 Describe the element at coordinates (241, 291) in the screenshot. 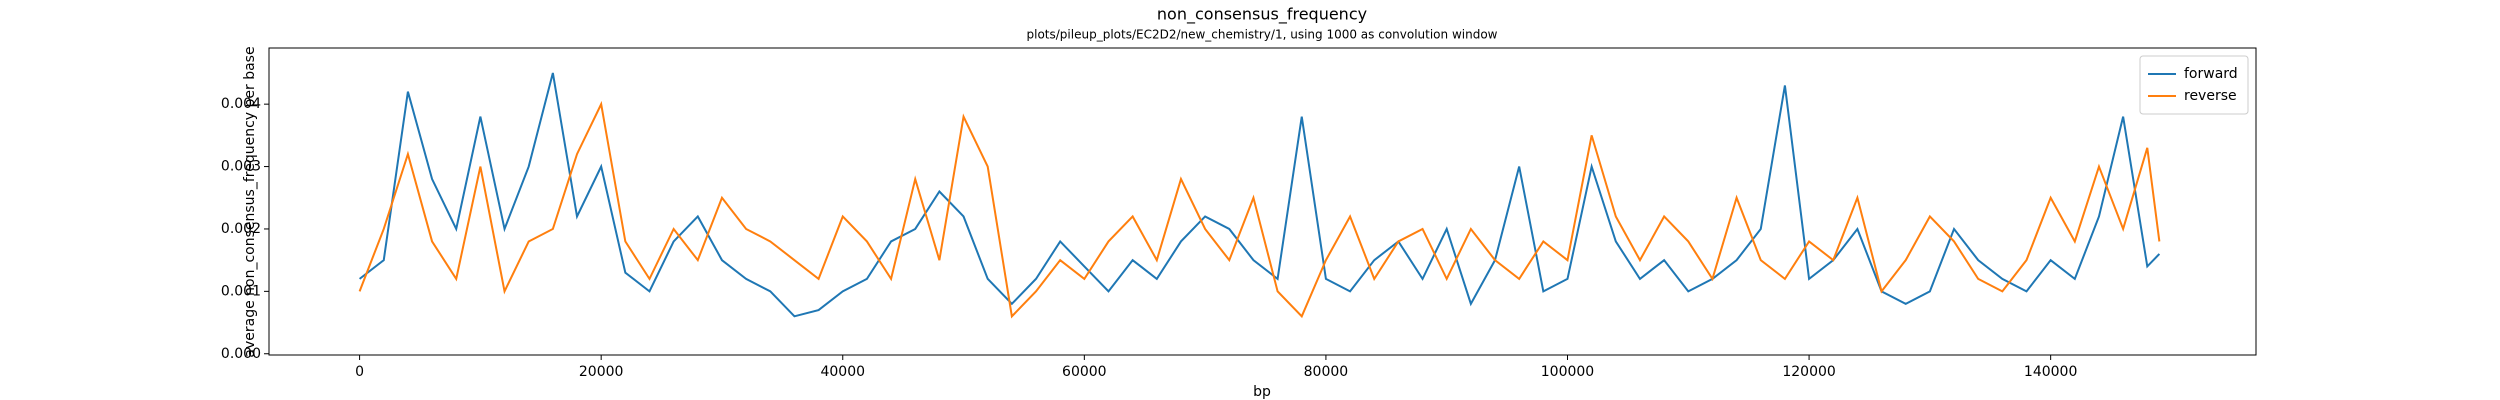

I see `y-tick-label: 0.001` at that location.